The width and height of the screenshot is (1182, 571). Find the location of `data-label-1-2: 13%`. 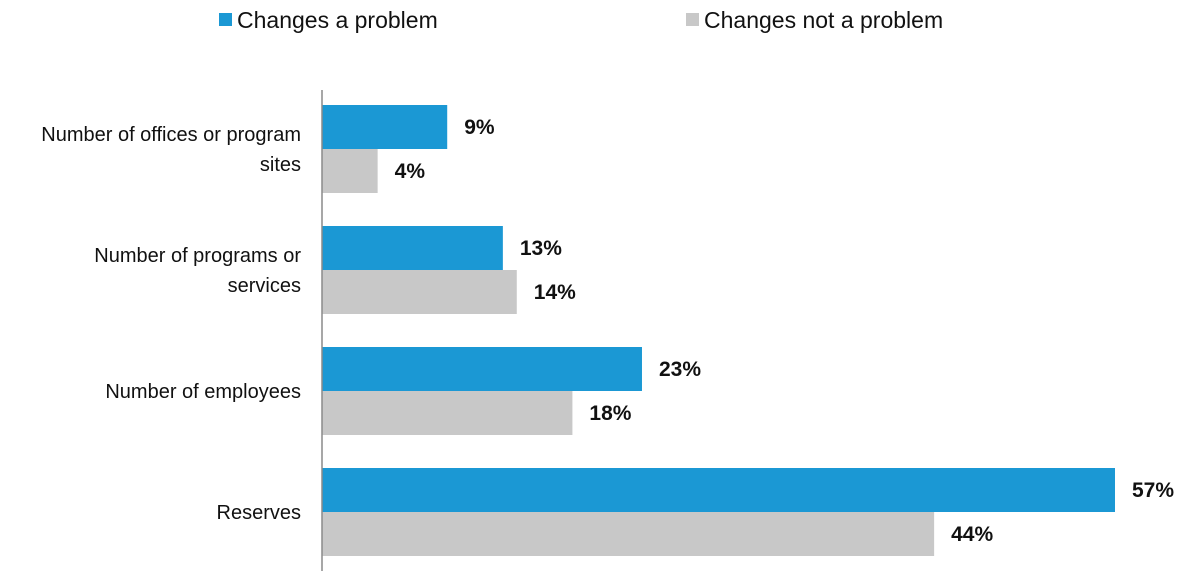

data-label-1-2: 13% is located at coordinates (541, 248).